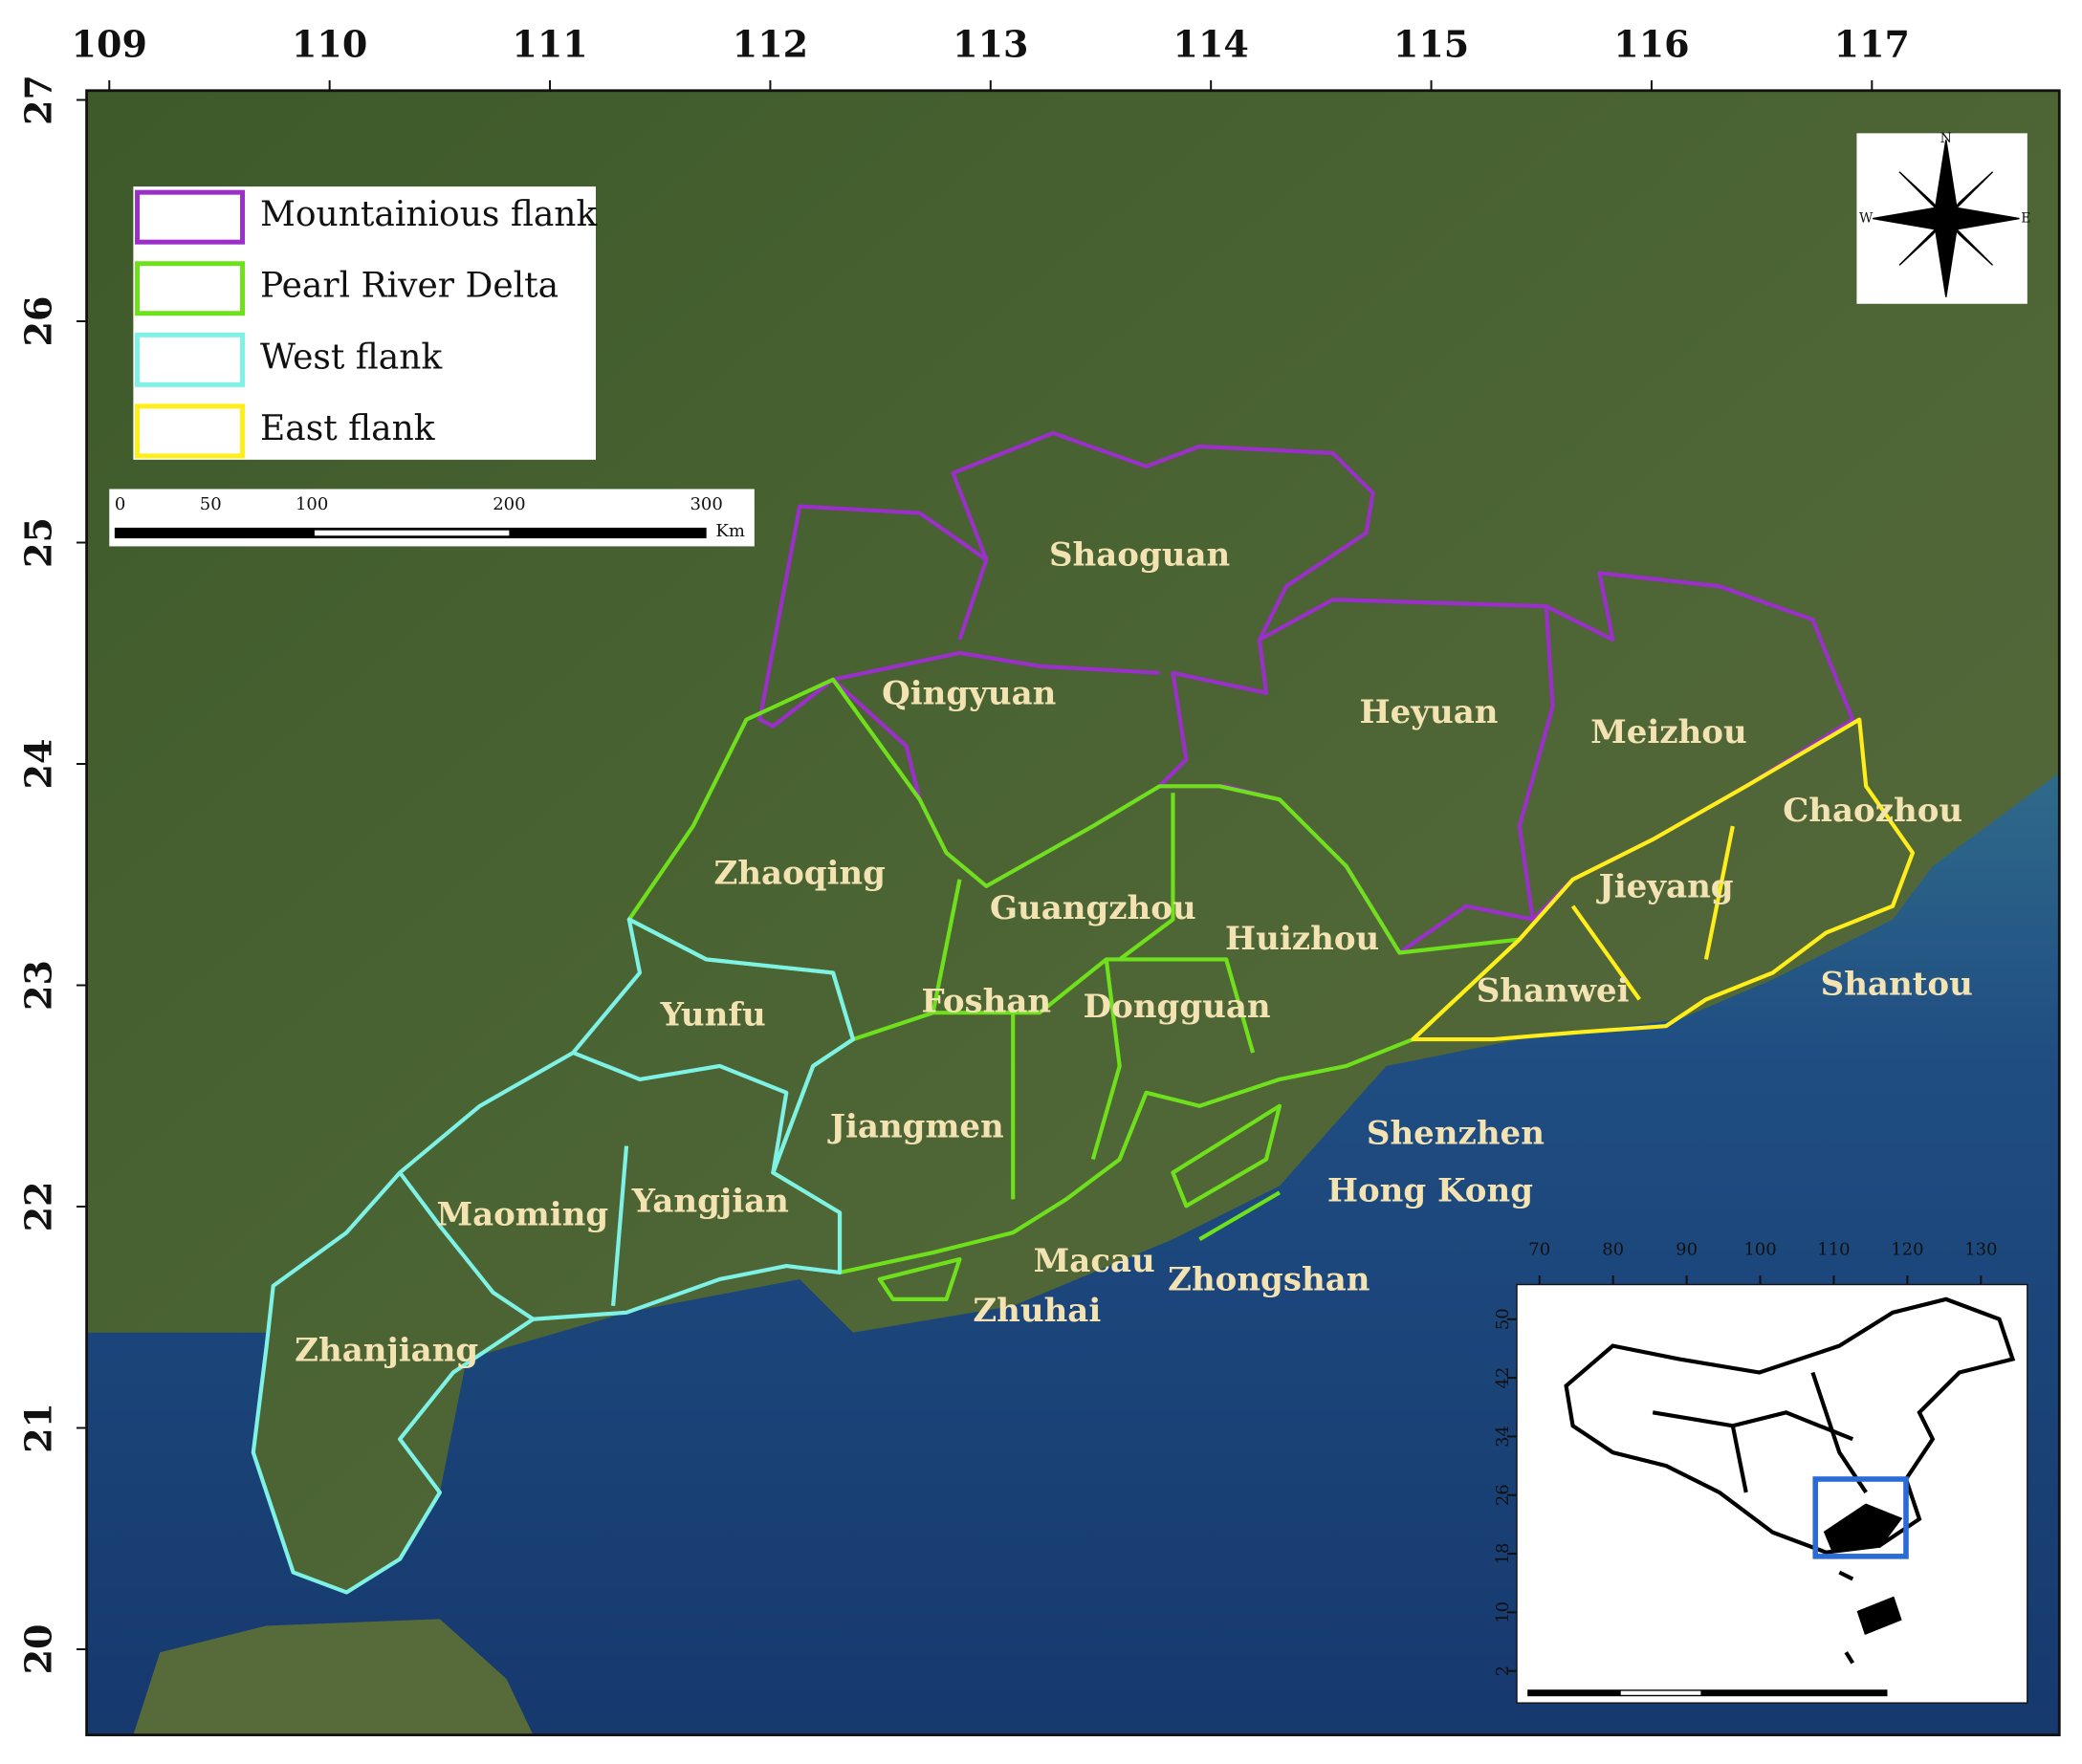  What do you see at coordinates (1431, 44) in the screenshot?
I see `longitude-label: 115` at bounding box center [1431, 44].